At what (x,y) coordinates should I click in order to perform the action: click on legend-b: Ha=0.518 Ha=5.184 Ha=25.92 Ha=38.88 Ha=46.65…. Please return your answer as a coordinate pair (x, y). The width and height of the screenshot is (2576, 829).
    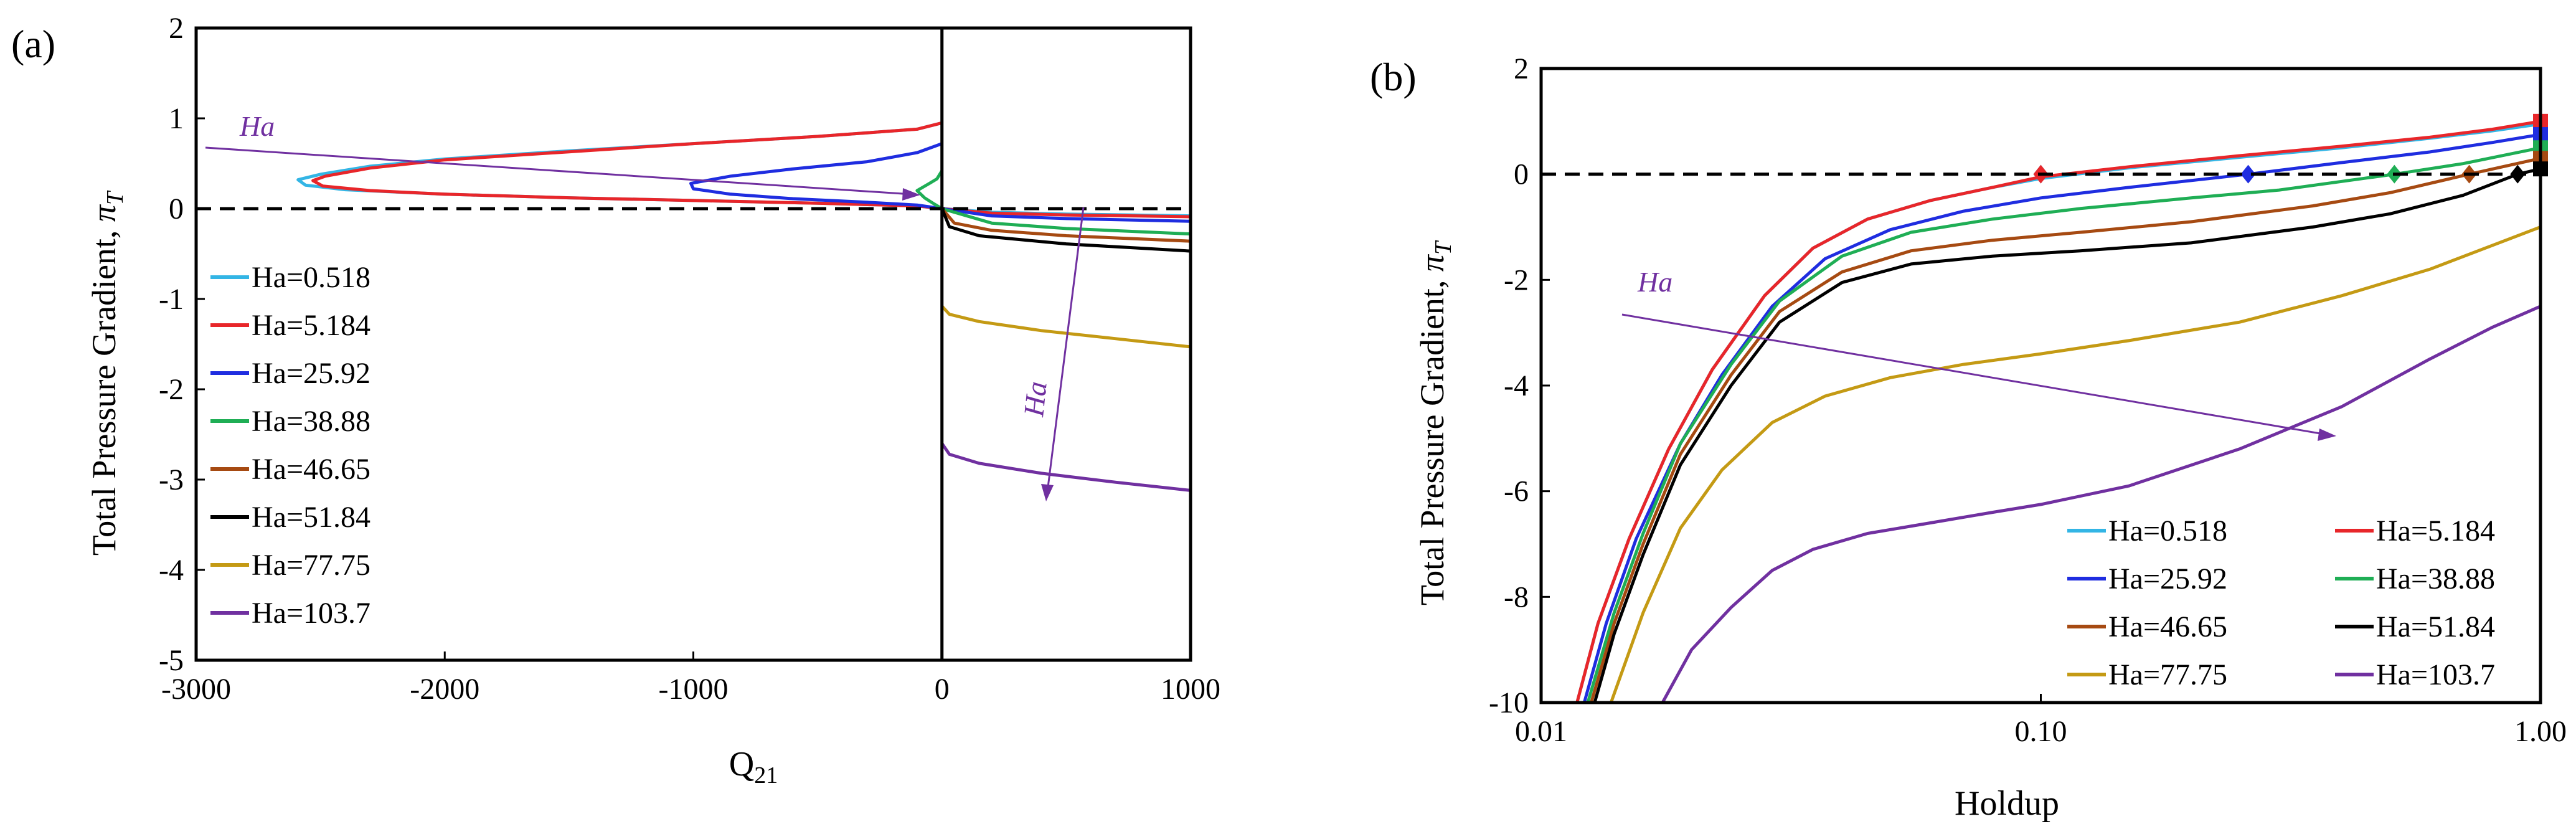
    Looking at the image, I should click on (2281, 602).